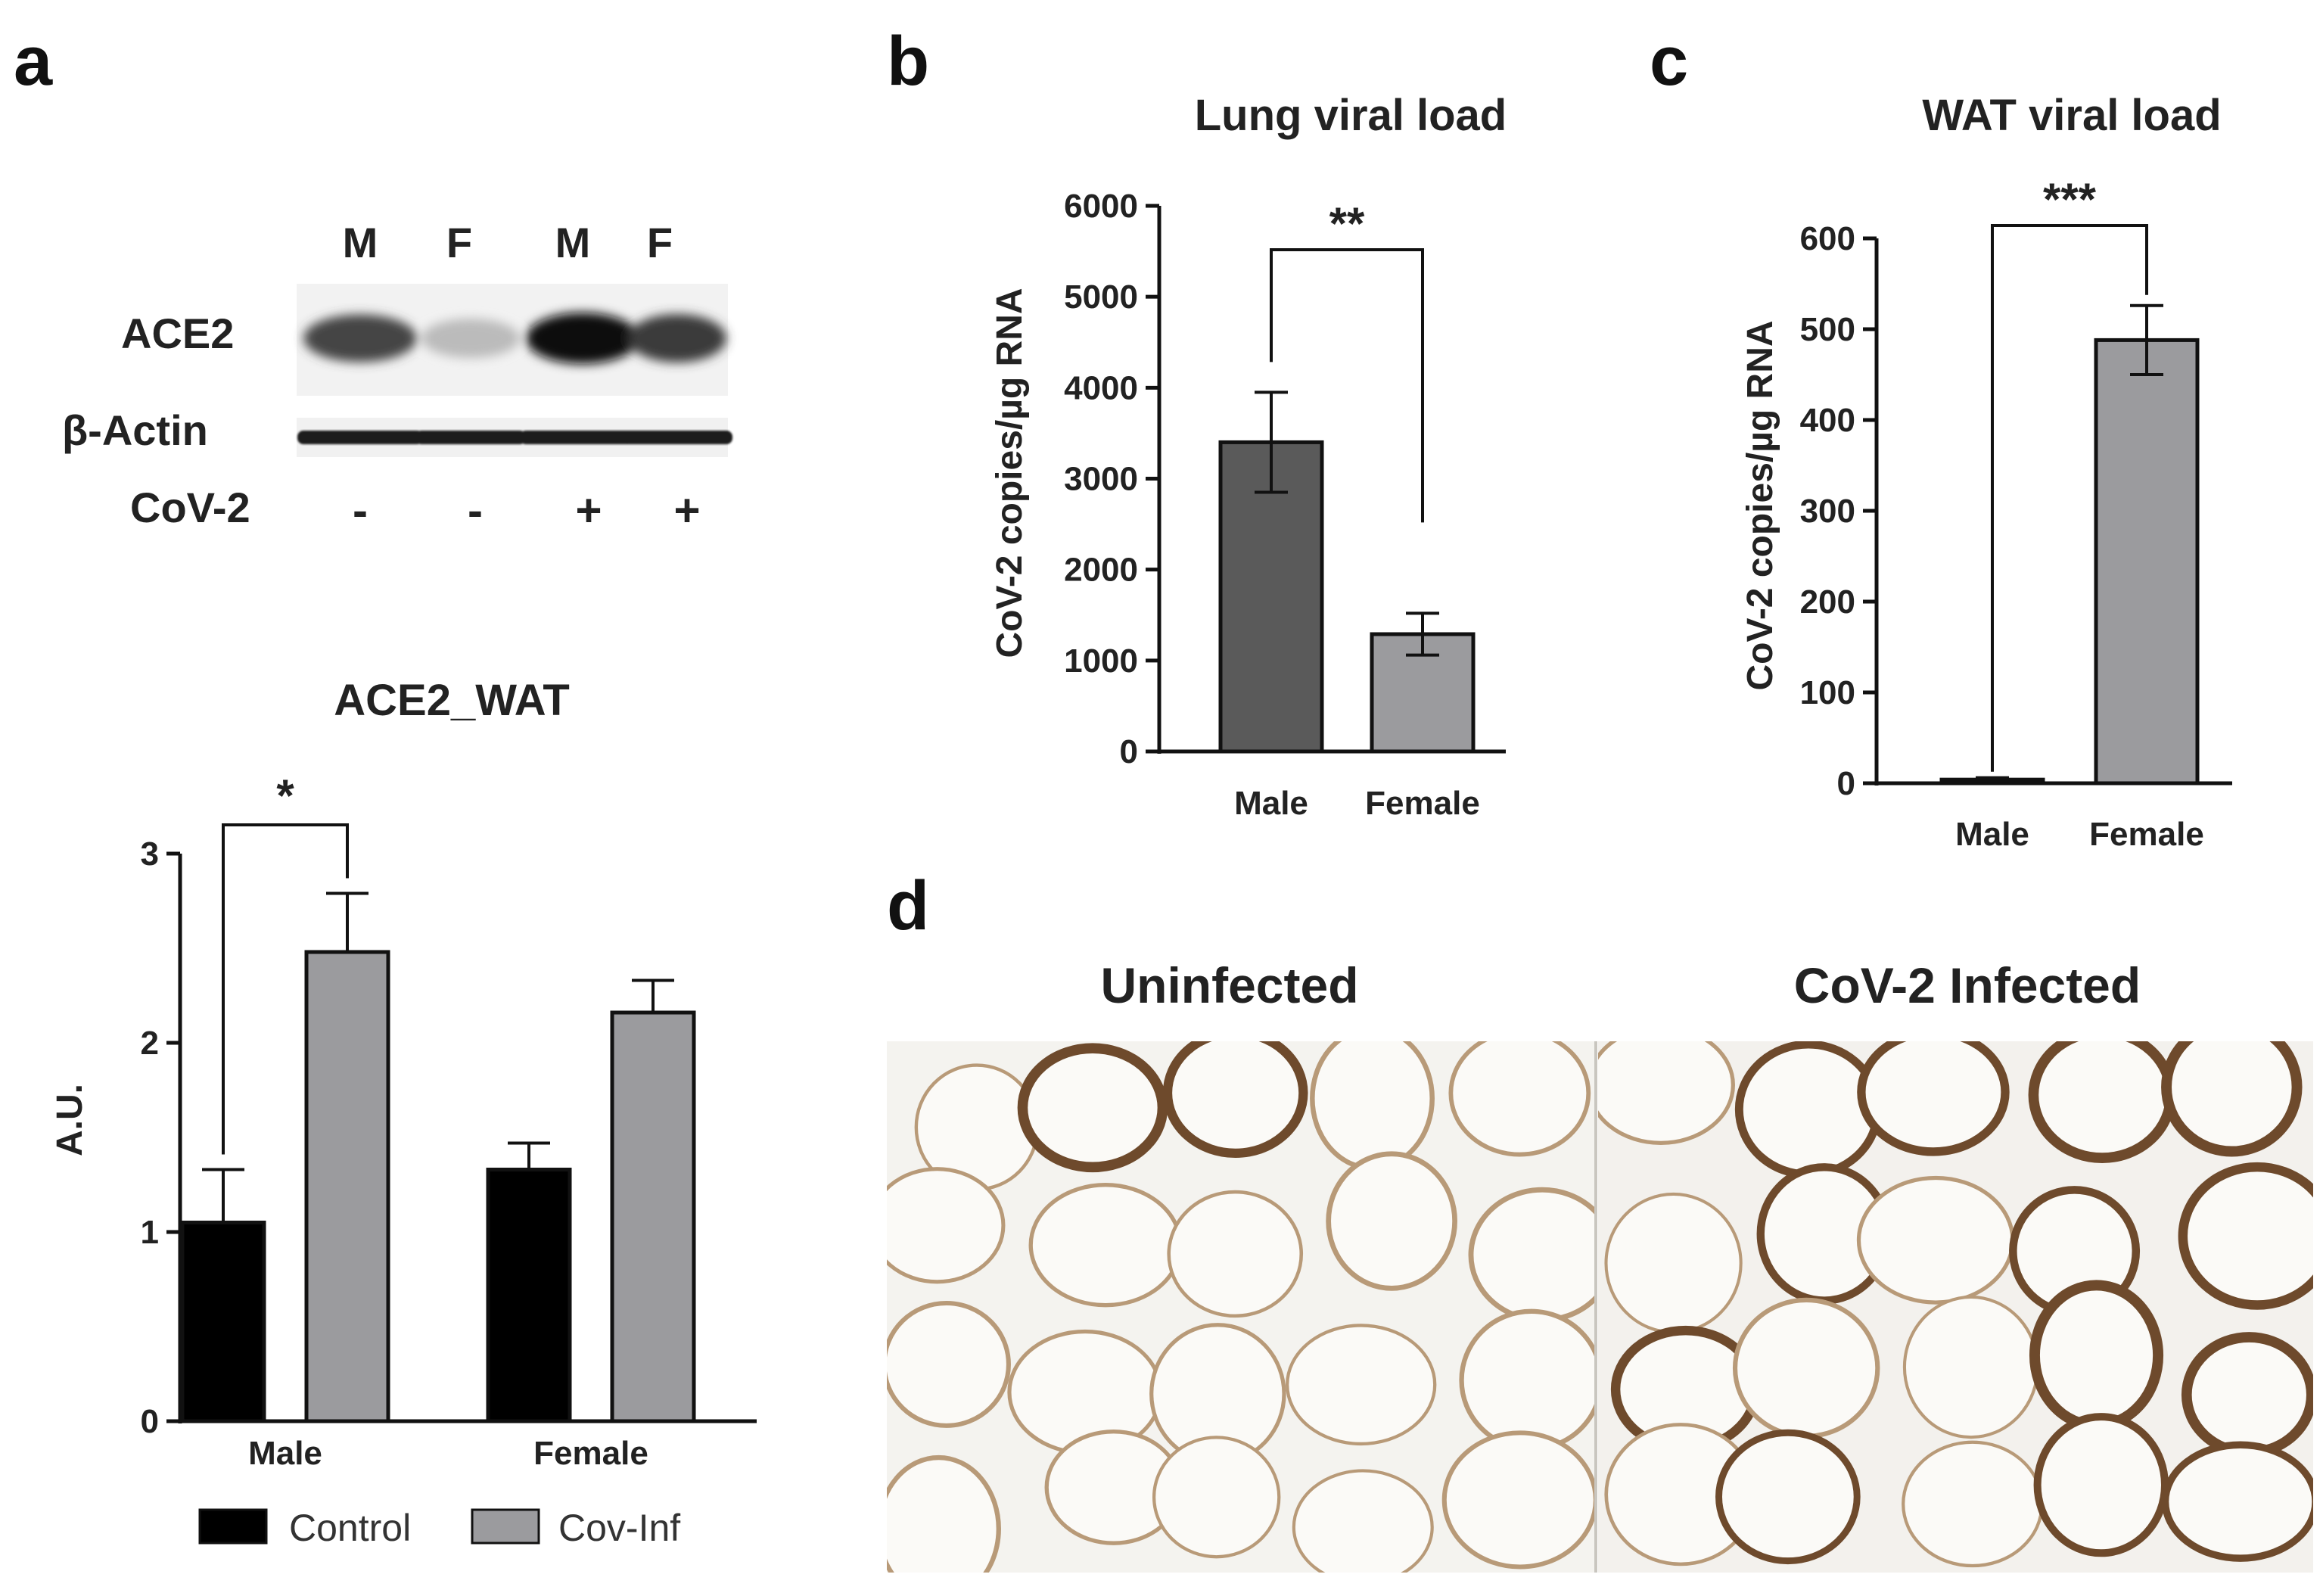 The image size is (2323, 1596). I want to click on chart-title: Lung viral load, so click(1351, 115).